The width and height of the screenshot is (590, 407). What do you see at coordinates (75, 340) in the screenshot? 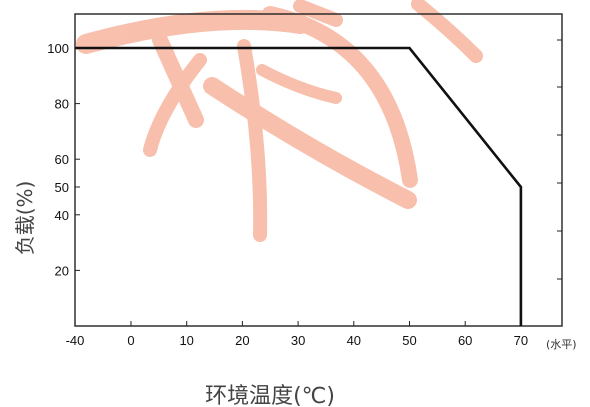
I see `x-tick-label: -40` at bounding box center [75, 340].